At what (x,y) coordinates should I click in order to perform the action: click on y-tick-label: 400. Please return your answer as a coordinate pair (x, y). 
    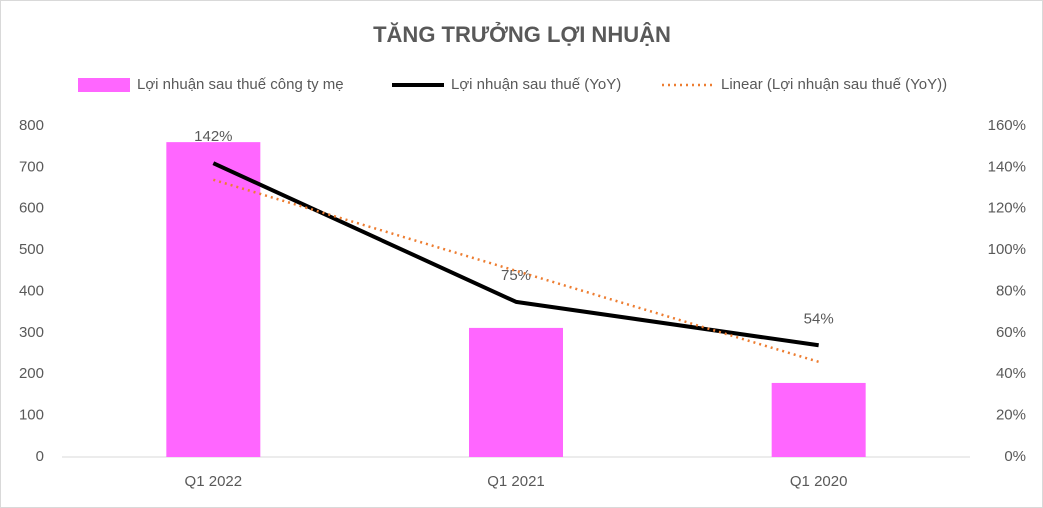
    Looking at the image, I should click on (31, 290).